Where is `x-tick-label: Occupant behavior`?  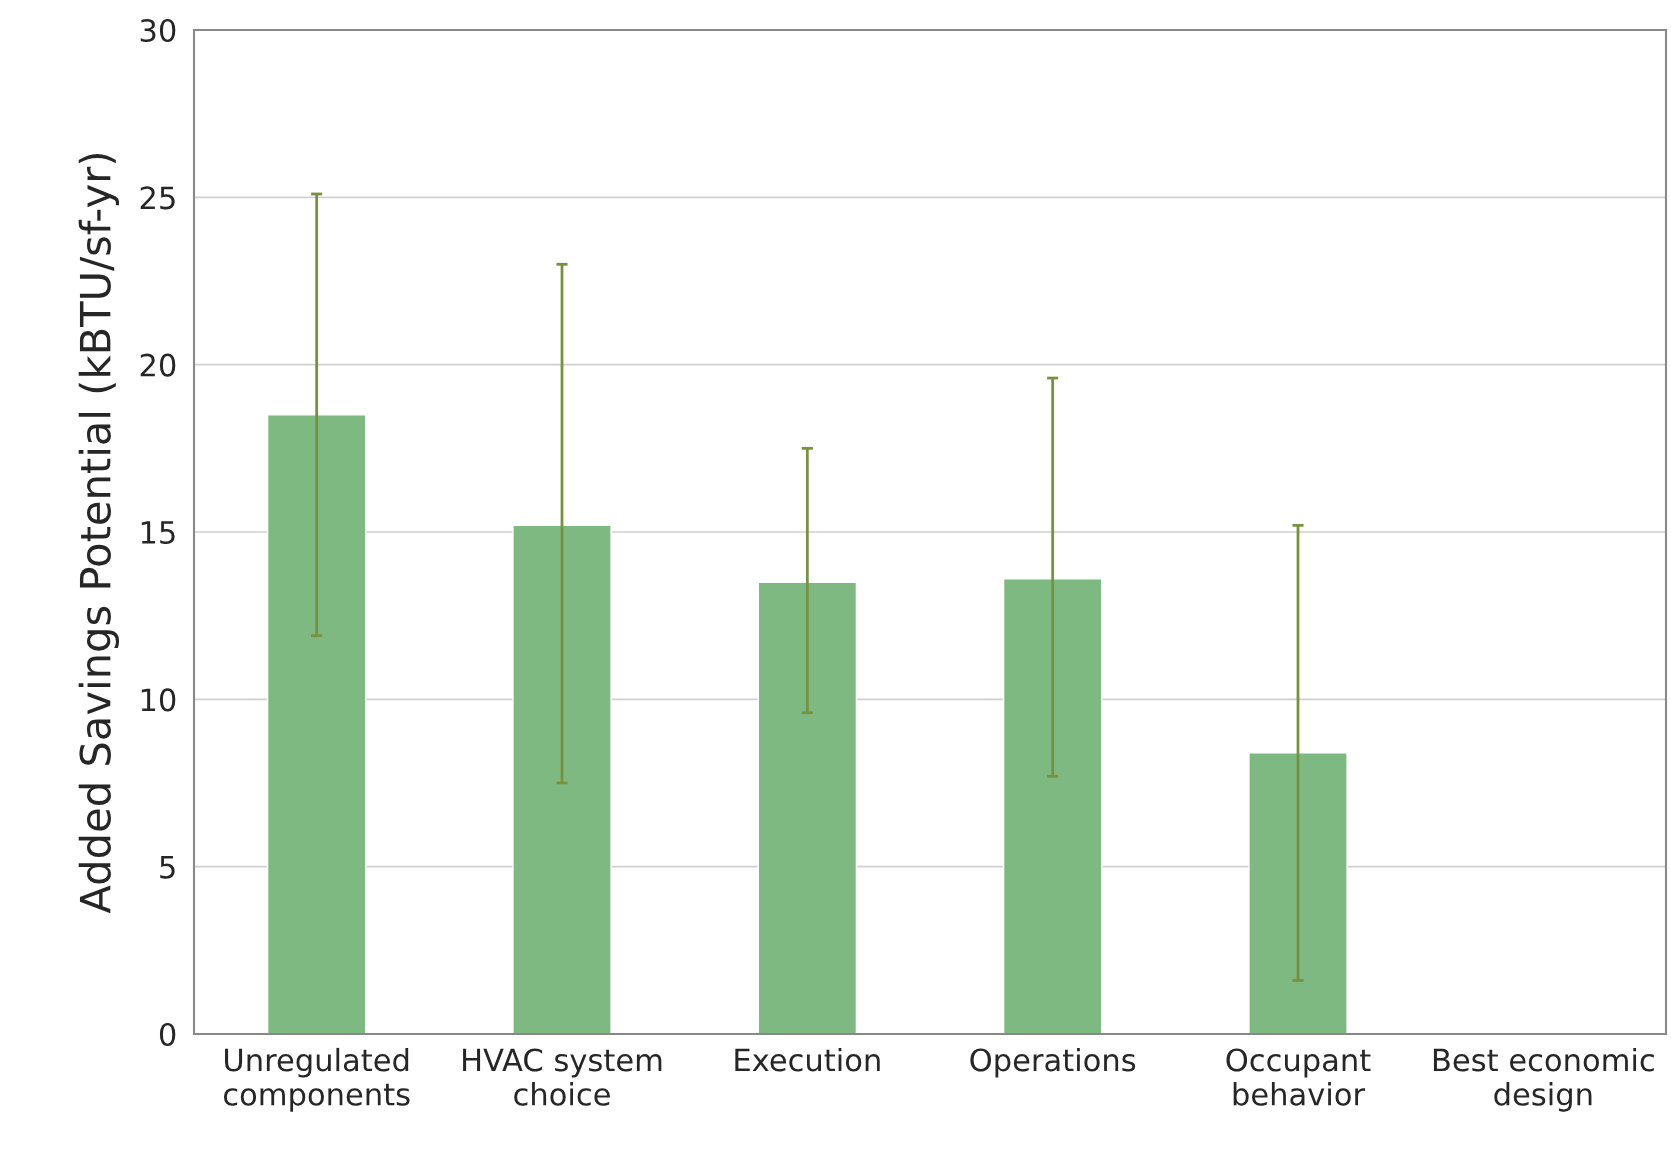 x-tick-label: Occupant behavior is located at coordinates (1298, 1077).